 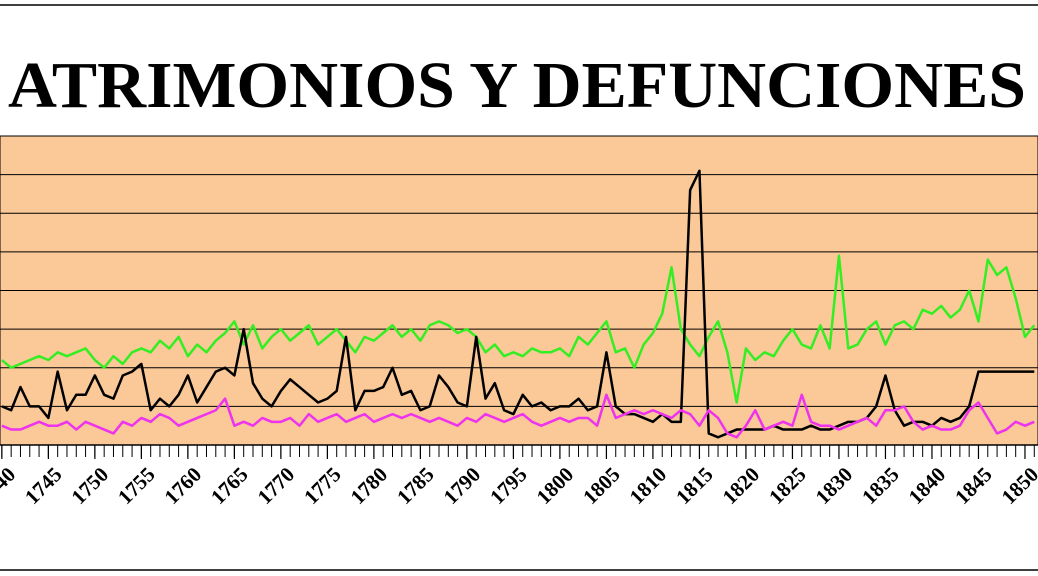 What do you see at coordinates (89, 485) in the screenshot?
I see `x-tick-label: 1750` at bounding box center [89, 485].